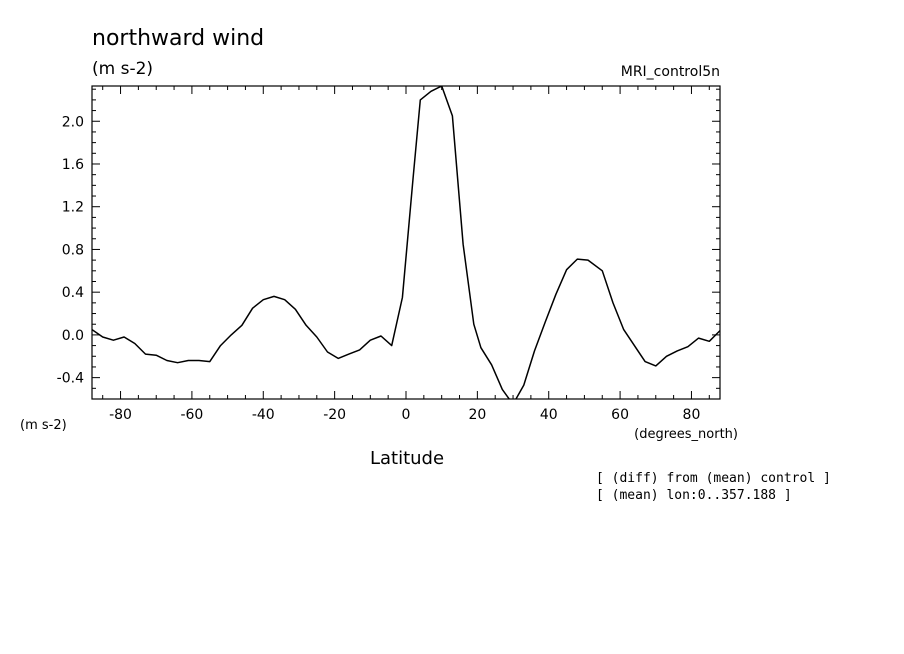  Describe the element at coordinates (73, 208) in the screenshot. I see `y-tick-label: 1.2` at that location.